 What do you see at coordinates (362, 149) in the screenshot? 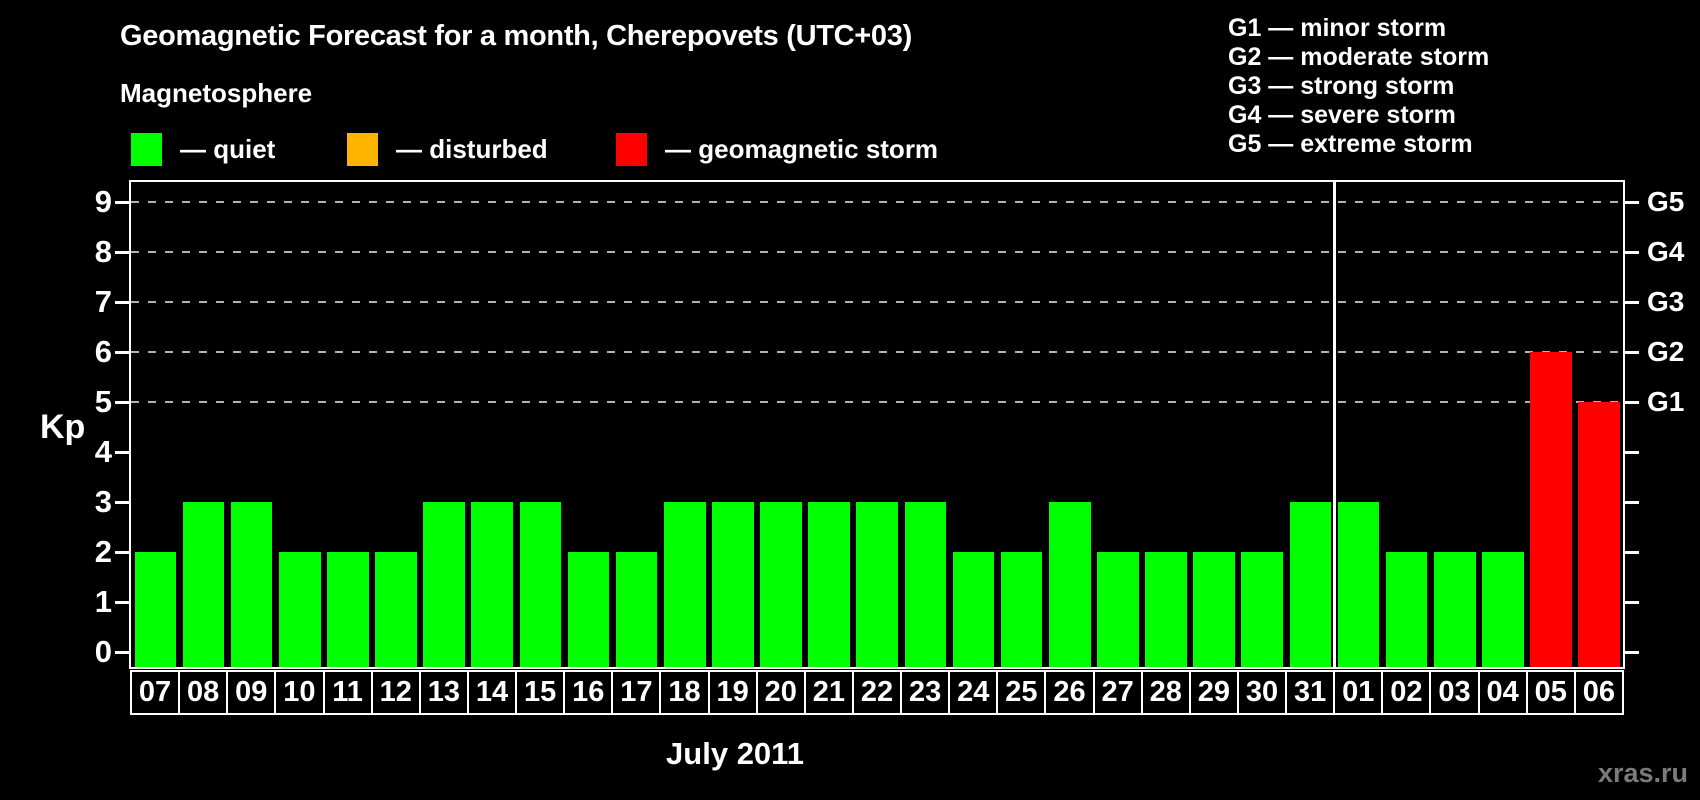
I see `disturbed-swatch-icon` at bounding box center [362, 149].